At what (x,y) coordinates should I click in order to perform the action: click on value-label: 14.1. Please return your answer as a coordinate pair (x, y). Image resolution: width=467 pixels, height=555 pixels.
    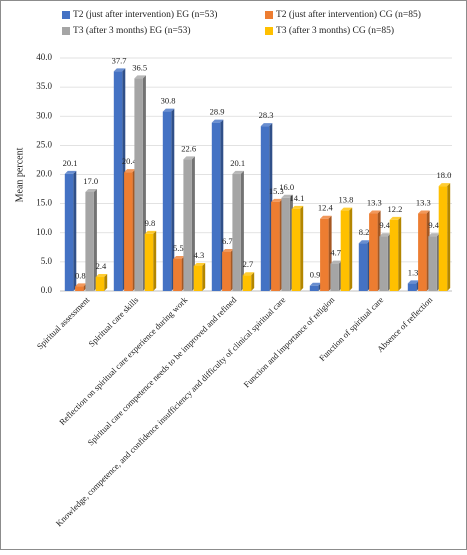
    Looking at the image, I should click on (297, 198).